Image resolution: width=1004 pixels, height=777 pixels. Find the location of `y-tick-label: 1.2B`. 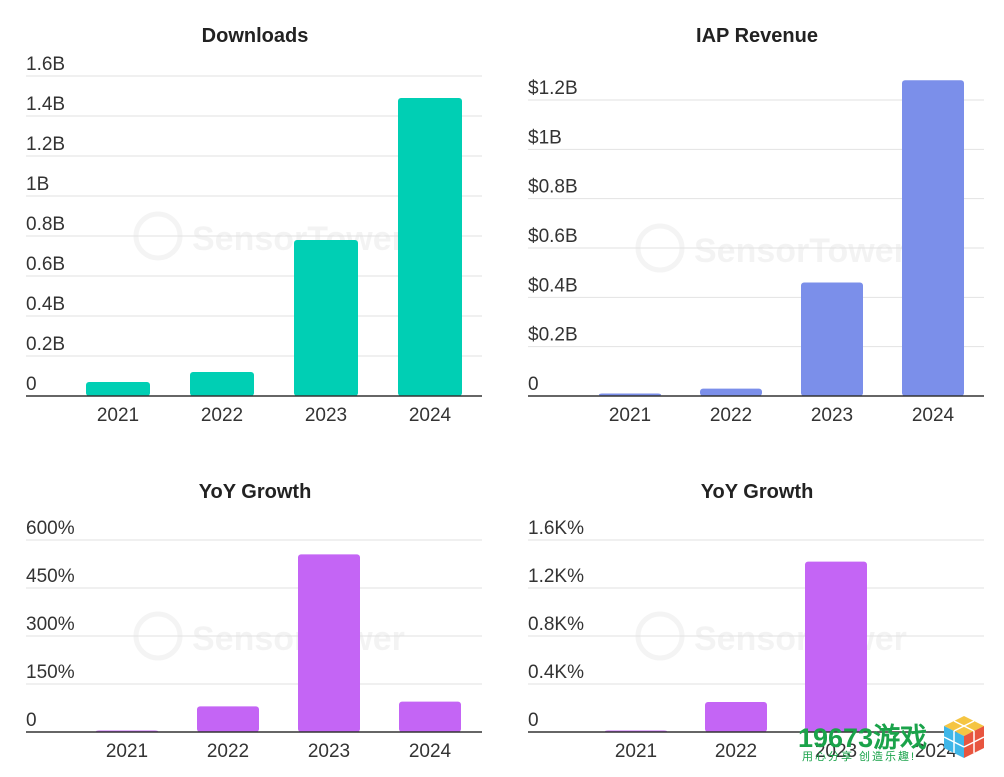

y-tick-label: 1.2B is located at coordinates (45, 144).